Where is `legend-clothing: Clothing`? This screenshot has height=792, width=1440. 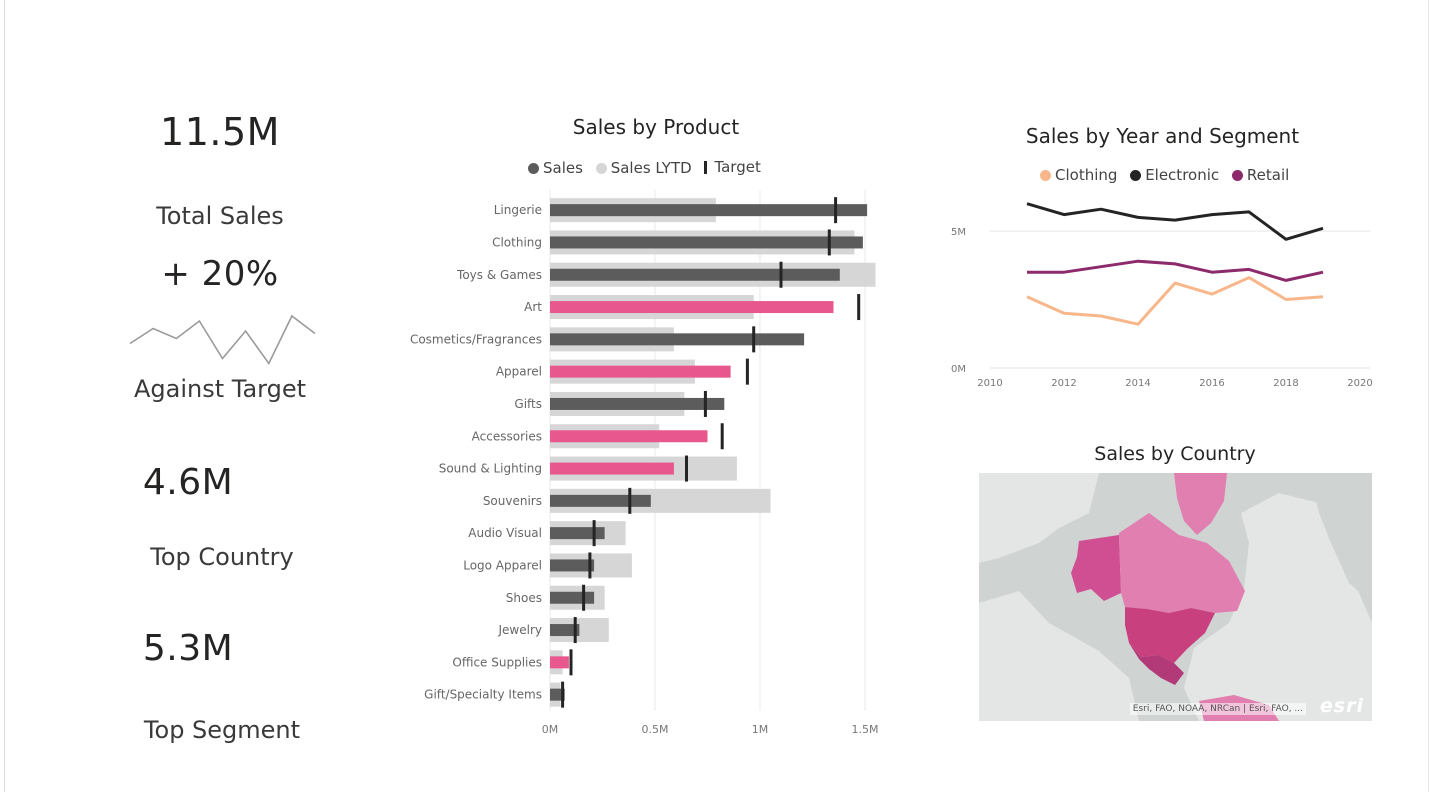
legend-clothing: Clothing is located at coordinates (1078, 175).